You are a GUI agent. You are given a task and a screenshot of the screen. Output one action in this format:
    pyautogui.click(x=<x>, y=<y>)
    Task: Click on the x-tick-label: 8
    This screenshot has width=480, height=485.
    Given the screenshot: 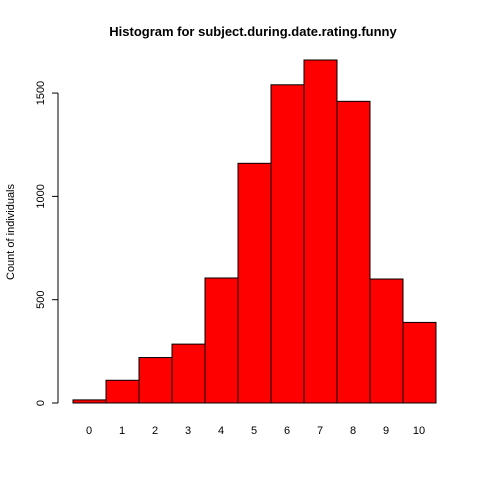 What is the action you would take?
    pyautogui.click(x=353, y=431)
    